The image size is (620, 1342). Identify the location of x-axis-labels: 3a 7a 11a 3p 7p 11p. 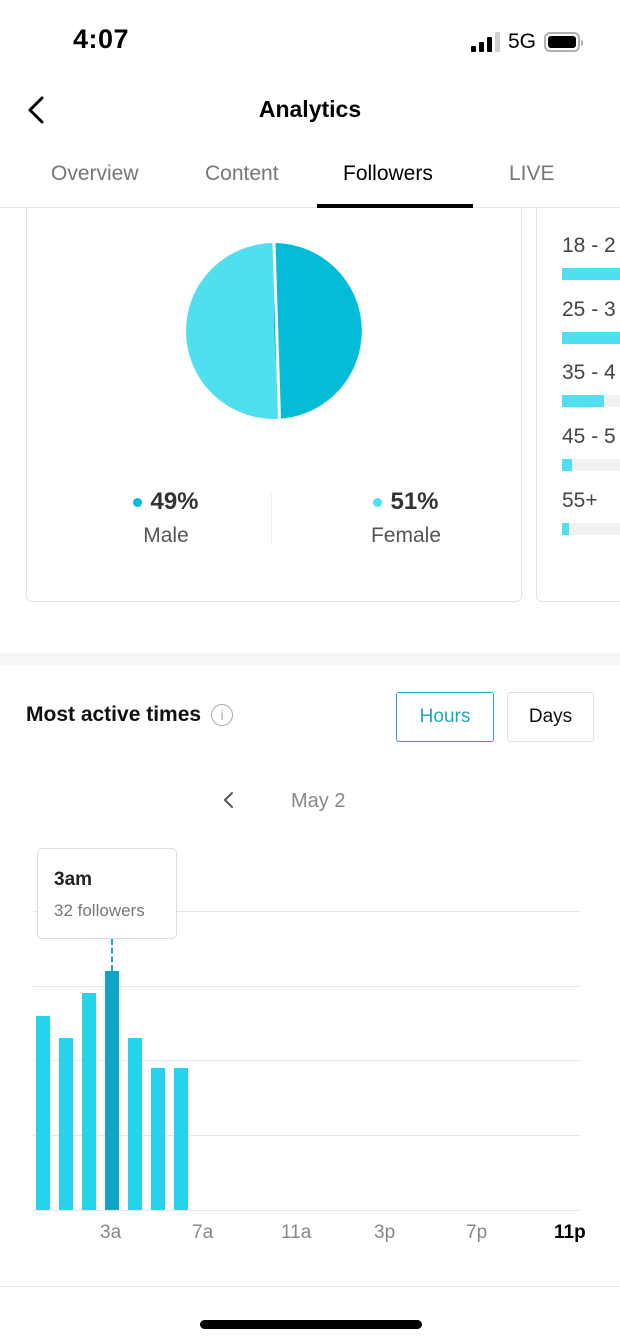
(310, 1235).